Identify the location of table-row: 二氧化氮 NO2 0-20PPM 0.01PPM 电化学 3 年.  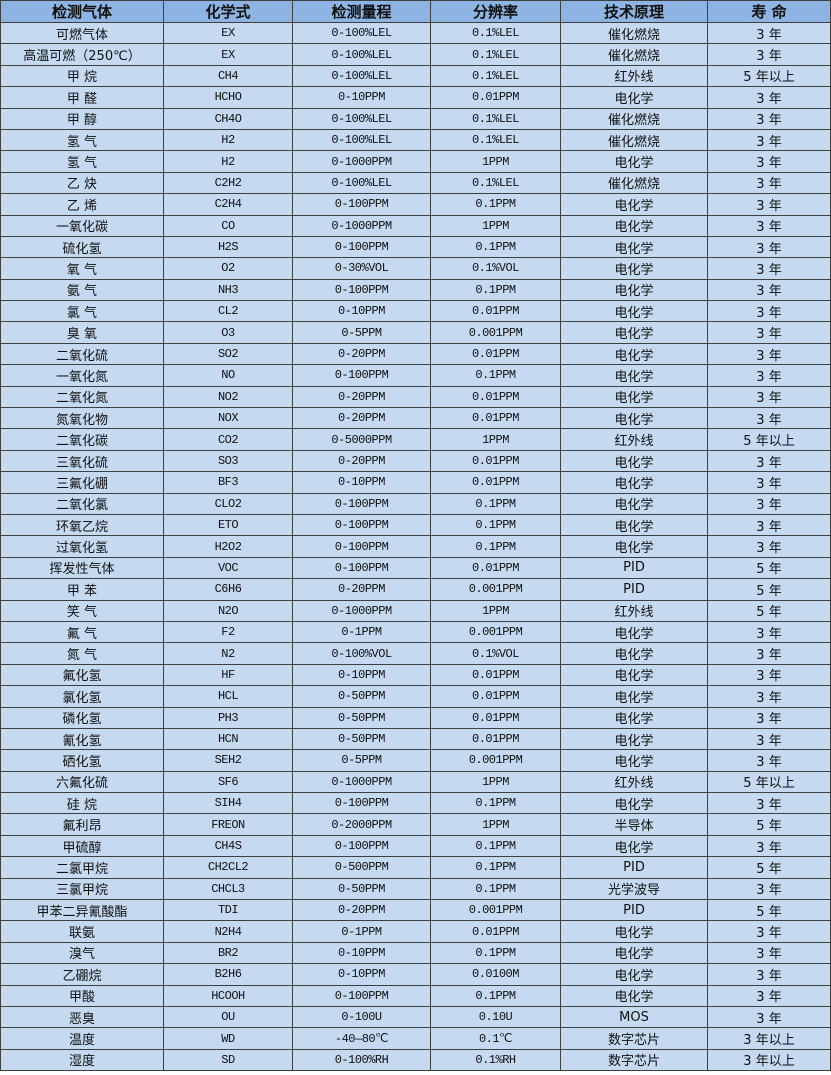
(415, 397).